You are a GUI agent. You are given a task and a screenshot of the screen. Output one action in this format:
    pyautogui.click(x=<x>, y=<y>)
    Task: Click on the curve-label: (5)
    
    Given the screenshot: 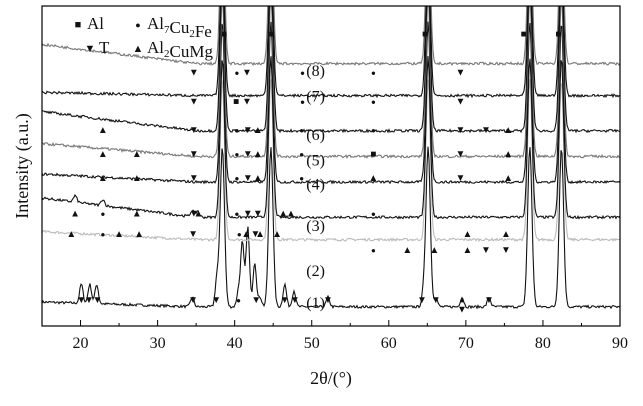 What is the action you would take?
    pyautogui.click(x=315, y=161)
    